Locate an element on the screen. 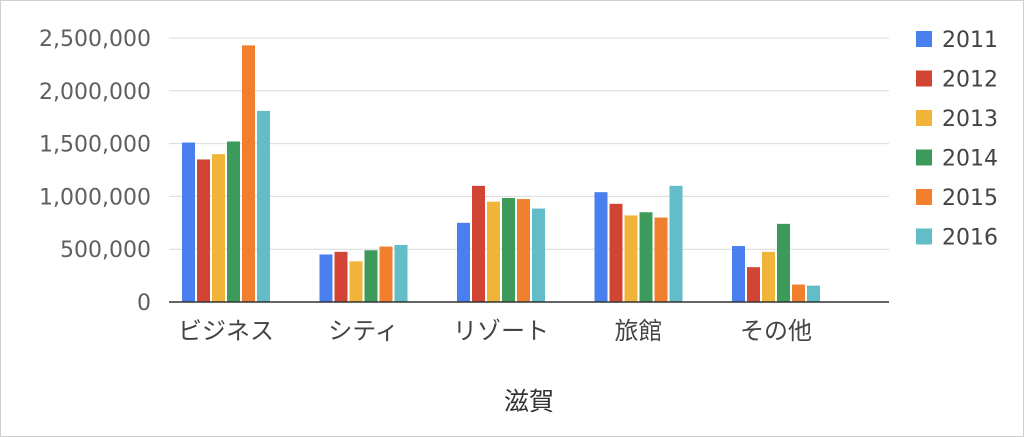  x-category-label: その他 is located at coordinates (776, 331).